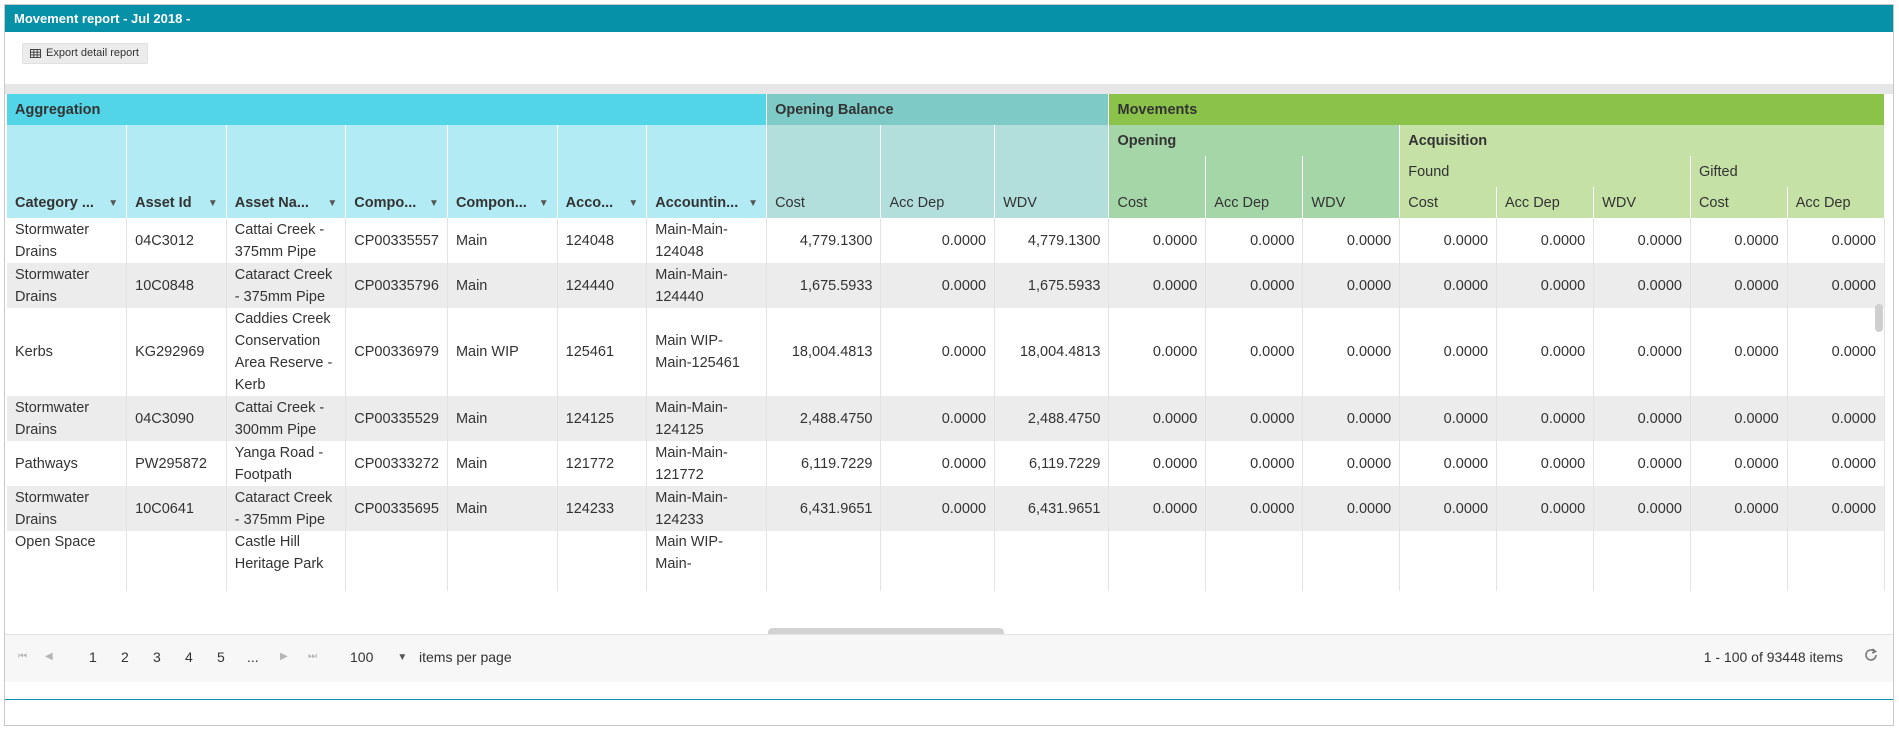 The height and width of the screenshot is (732, 1899). Describe the element at coordinates (707, 171) in the screenshot. I see `header-accounting: Accountin... ▼` at that location.